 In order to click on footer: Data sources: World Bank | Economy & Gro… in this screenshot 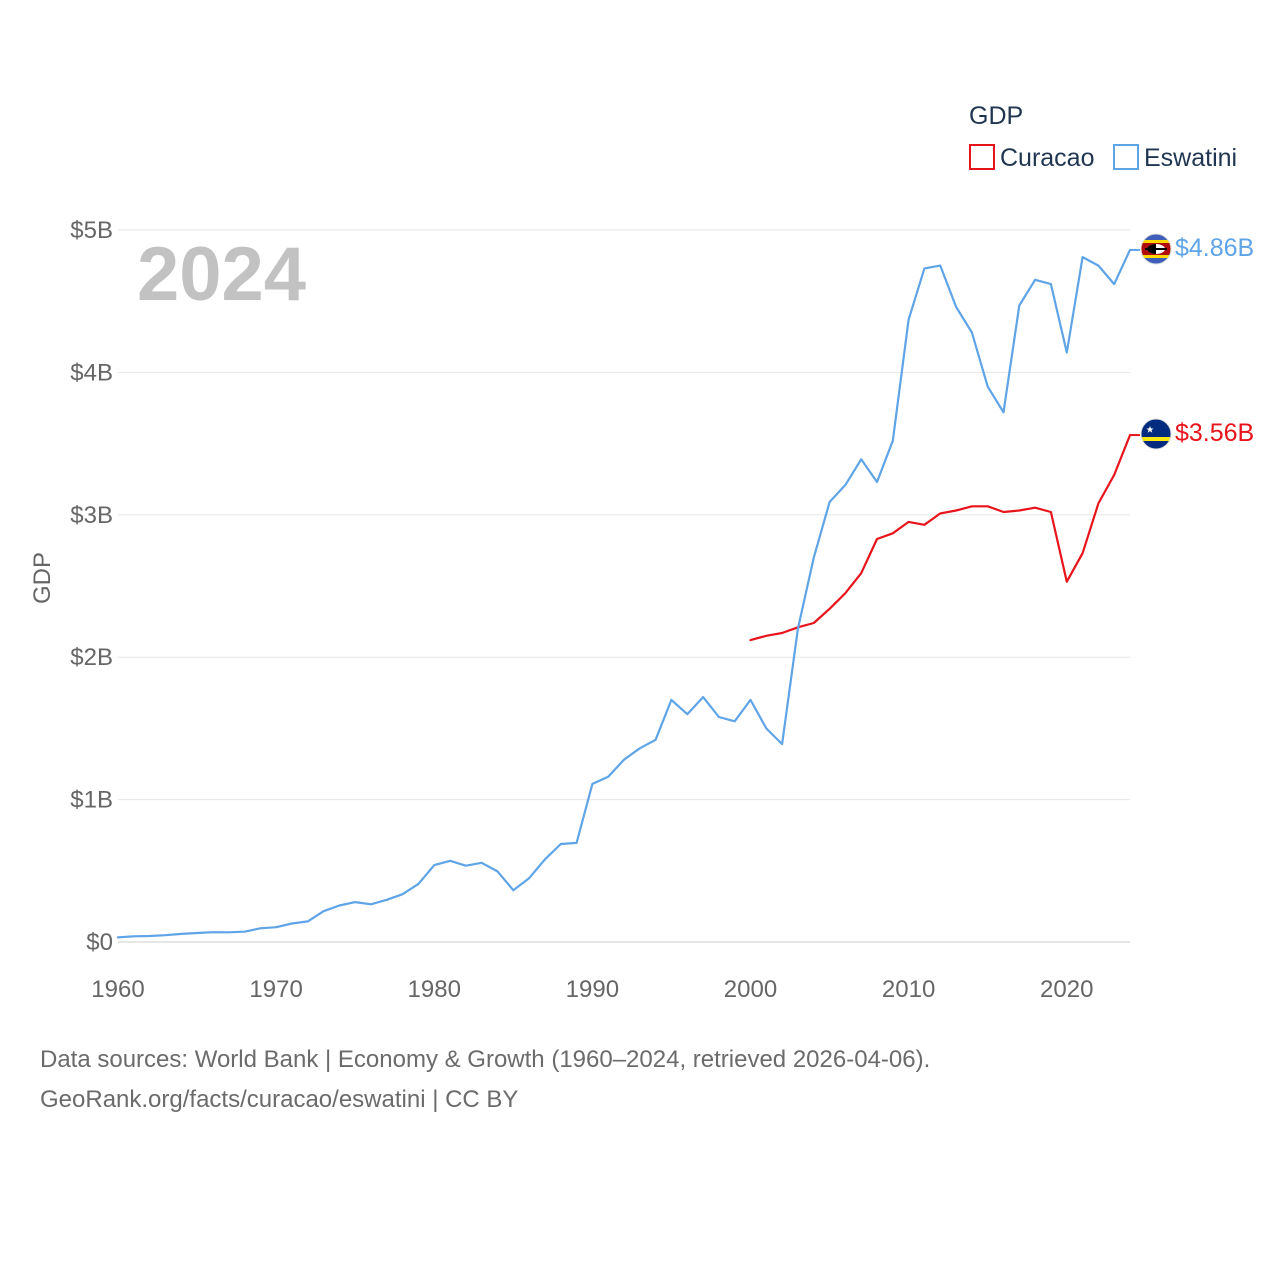, I will do `click(640, 1080)`.